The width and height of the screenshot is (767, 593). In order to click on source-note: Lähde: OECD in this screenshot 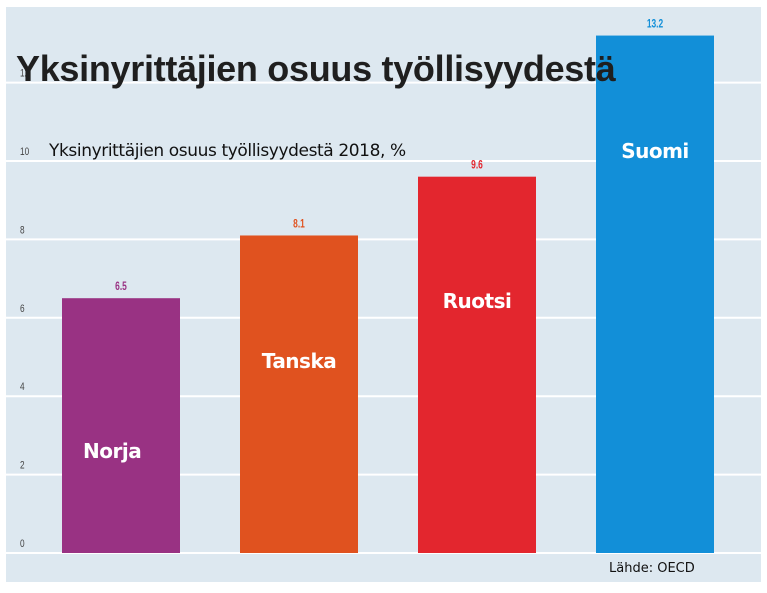, I will do `click(652, 568)`.